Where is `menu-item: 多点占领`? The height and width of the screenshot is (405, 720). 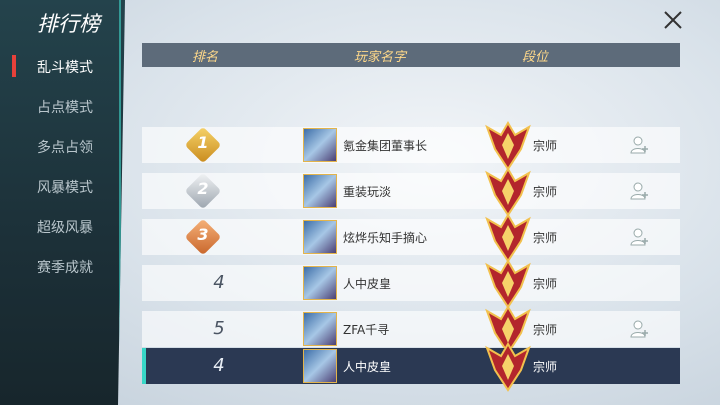
menu-item: 多点占领 is located at coordinates (65, 148).